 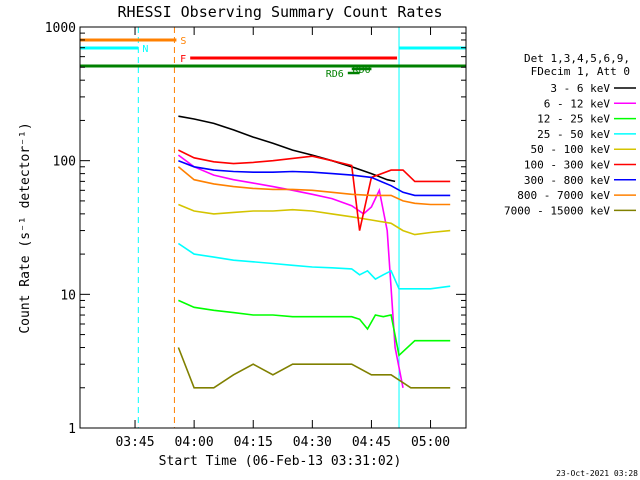 I want to click on legend-label-8: 7000 - 15000 keV, so click(x=557, y=210).